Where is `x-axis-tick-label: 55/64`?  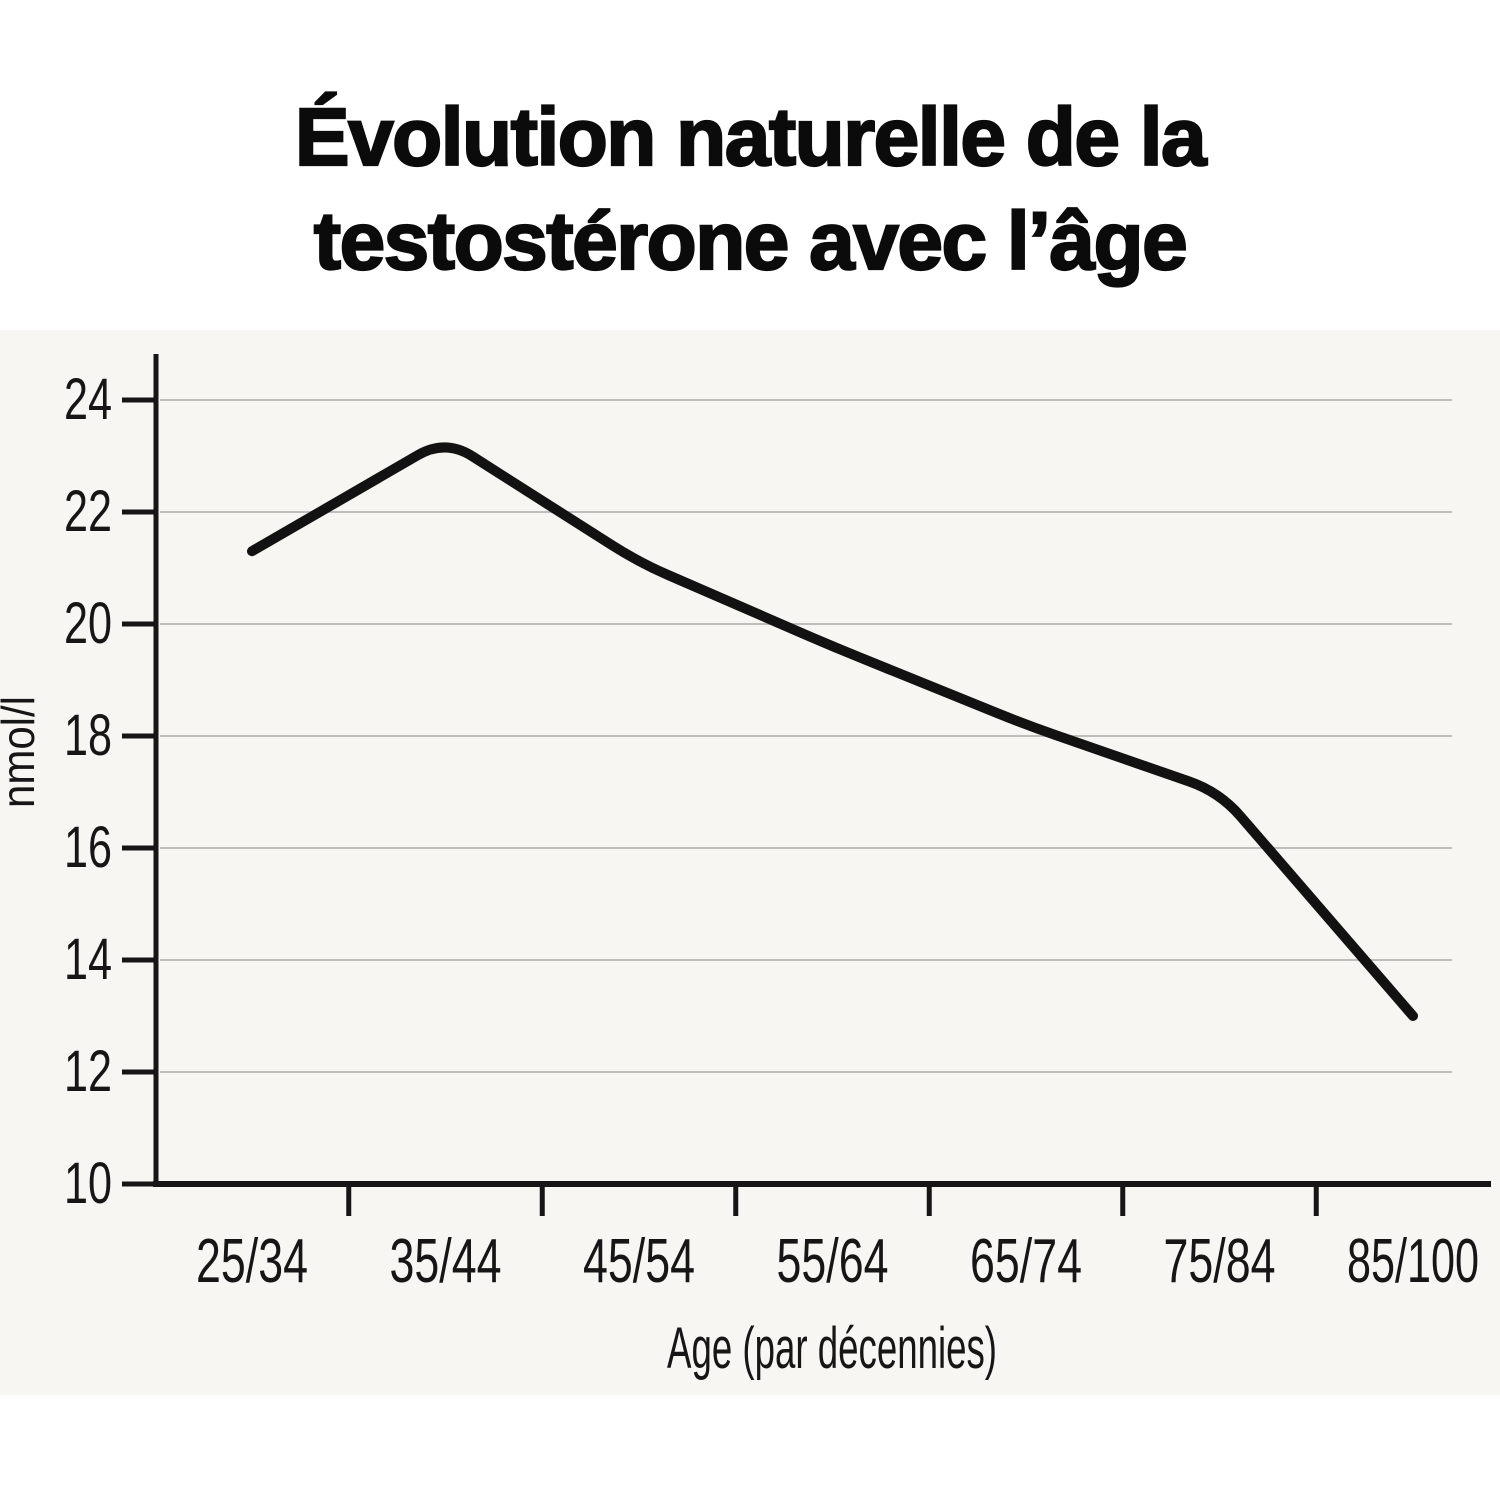
x-axis-tick-label: 55/64 is located at coordinates (833, 1261).